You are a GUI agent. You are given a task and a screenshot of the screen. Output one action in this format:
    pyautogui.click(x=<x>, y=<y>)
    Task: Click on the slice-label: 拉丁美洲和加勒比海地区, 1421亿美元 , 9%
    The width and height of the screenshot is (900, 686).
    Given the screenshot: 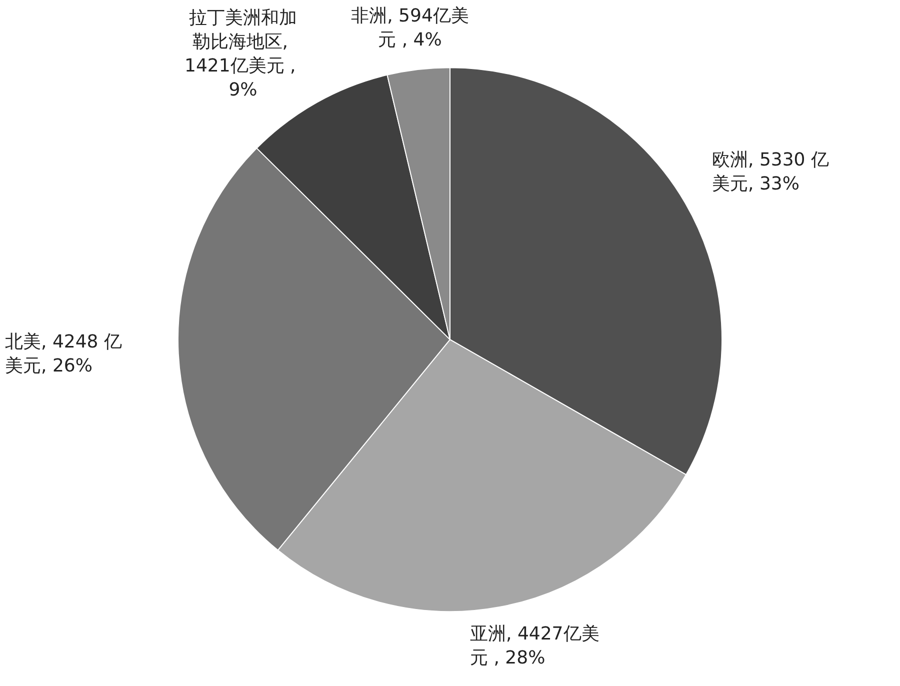 What is the action you would take?
    pyautogui.click(x=243, y=54)
    